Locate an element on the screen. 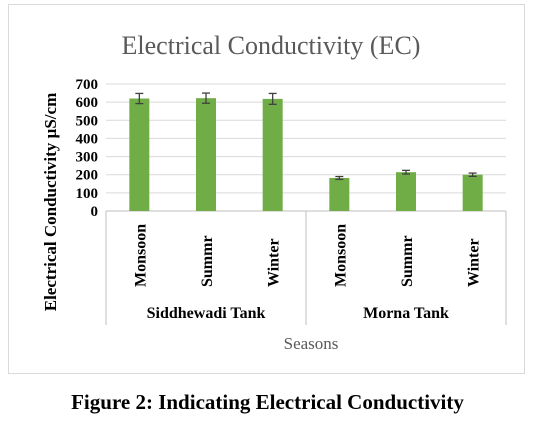 The image size is (535, 428). y-tick-label: 500 is located at coordinates (87, 121).